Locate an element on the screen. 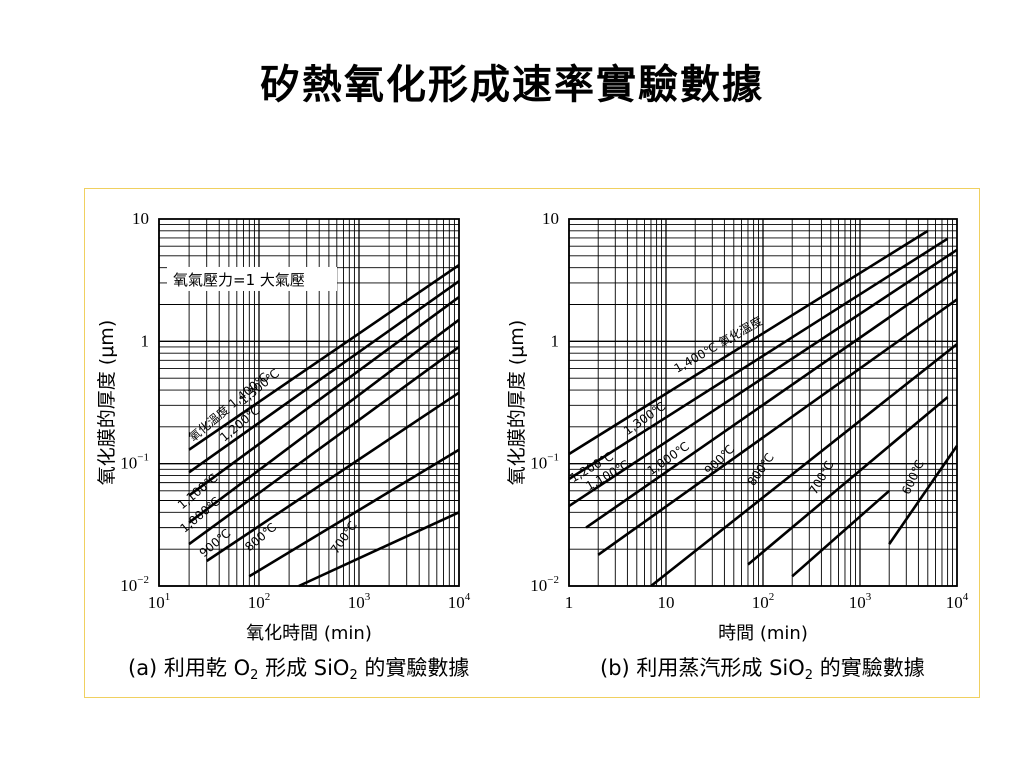 The width and height of the screenshot is (1024, 768). chart-a-y-tick-label: 10⁻¹ is located at coordinates (134, 462).